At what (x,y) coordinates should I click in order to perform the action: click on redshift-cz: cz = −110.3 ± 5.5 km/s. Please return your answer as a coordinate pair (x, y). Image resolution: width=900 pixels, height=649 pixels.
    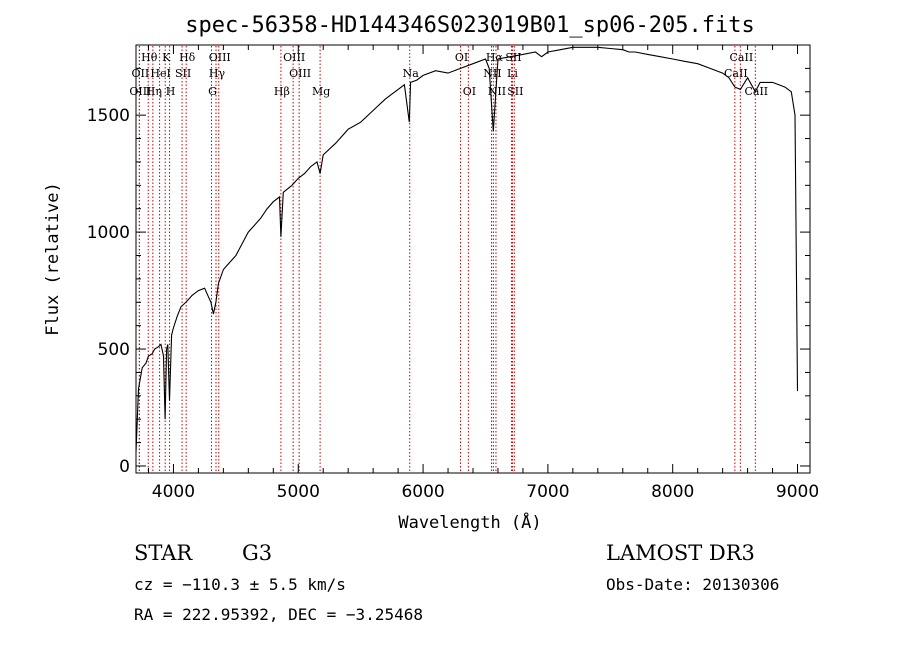
    Looking at the image, I should click on (240, 584).